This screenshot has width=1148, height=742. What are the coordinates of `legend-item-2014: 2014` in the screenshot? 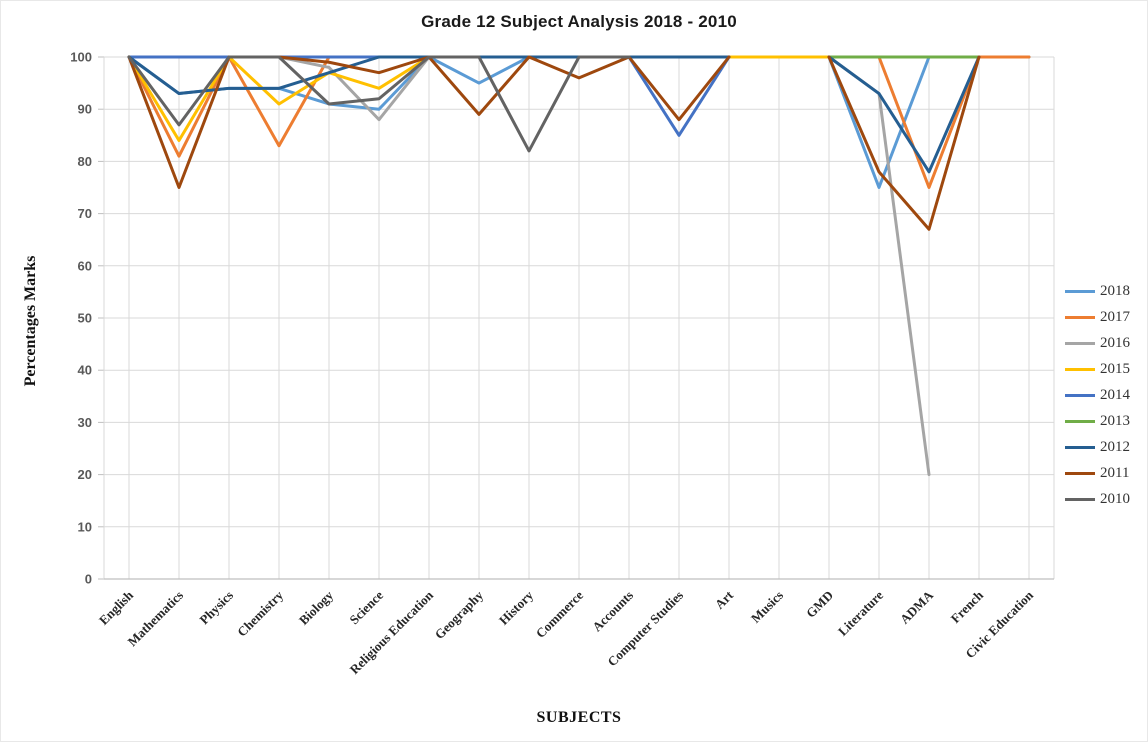 It's located at (1097, 395).